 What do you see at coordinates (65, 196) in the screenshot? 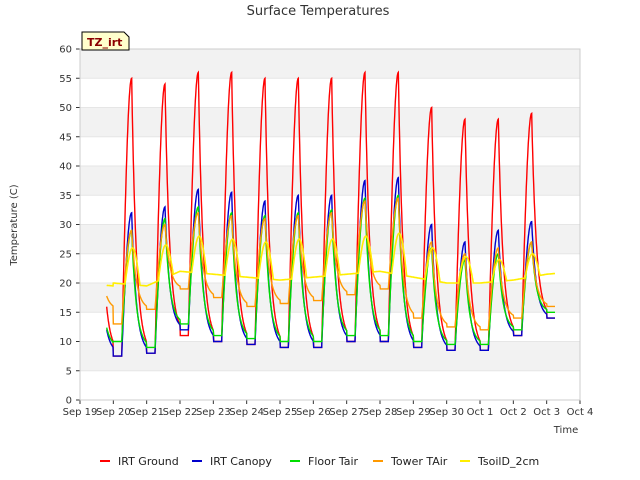
I see `y-tick-label: 35` at bounding box center [65, 196].